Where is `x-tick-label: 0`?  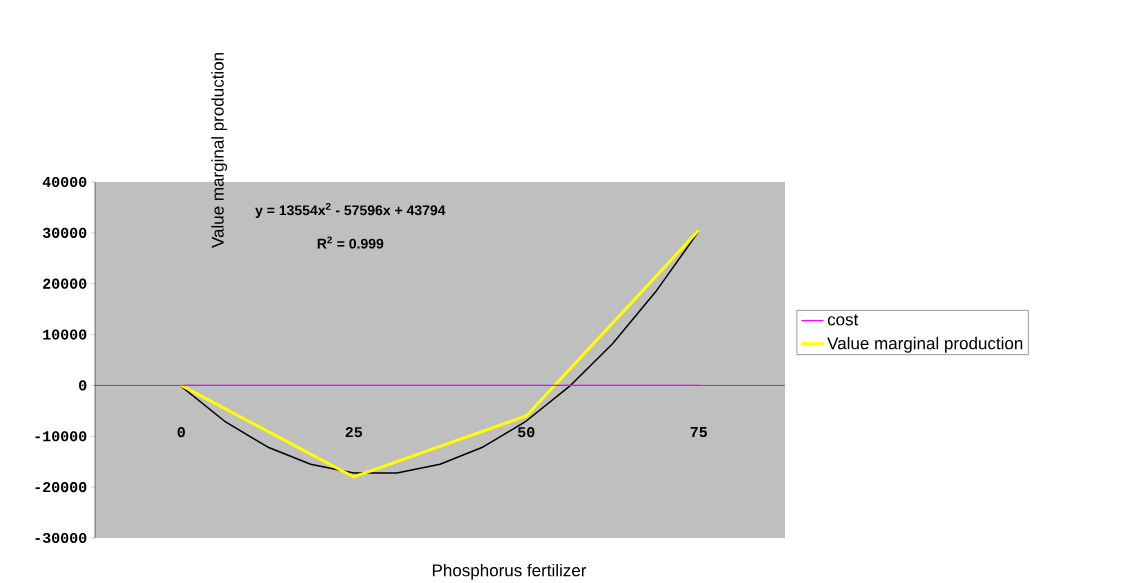 x-tick-label: 0 is located at coordinates (181, 432).